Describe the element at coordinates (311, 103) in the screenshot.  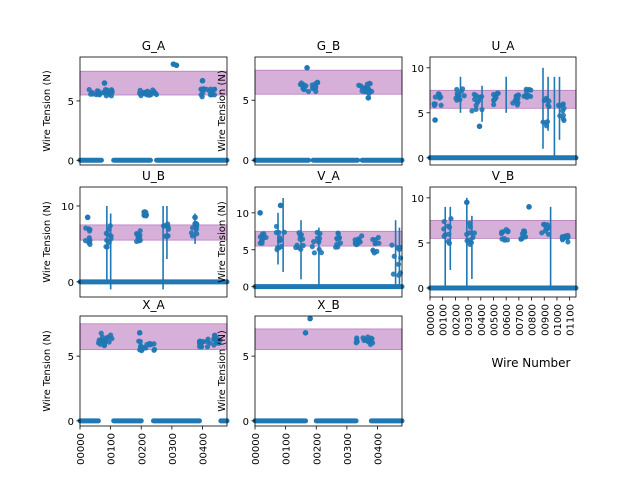
I see `subplot-g-b: 0 5 G_B Wire Tension (N)` at that location.